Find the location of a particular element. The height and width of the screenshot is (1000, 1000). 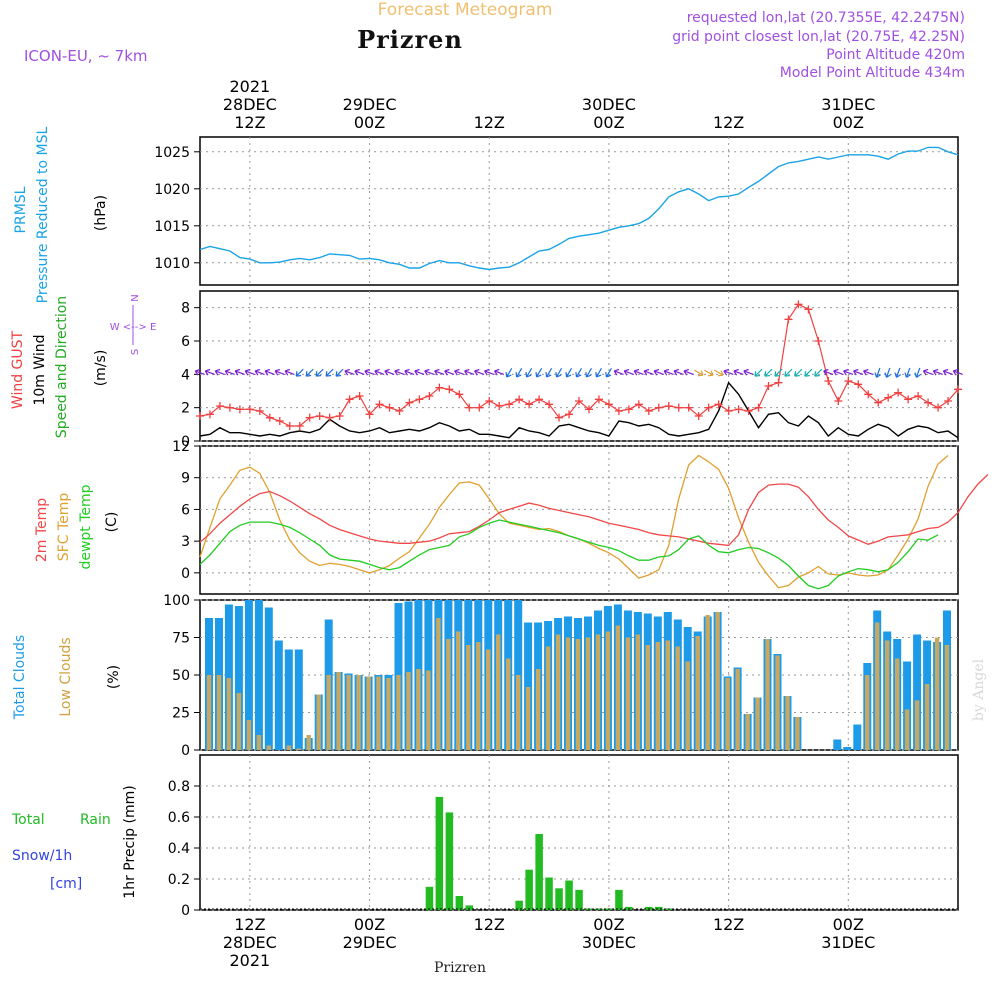

bottom-time-label: 2021 is located at coordinates (250, 960).